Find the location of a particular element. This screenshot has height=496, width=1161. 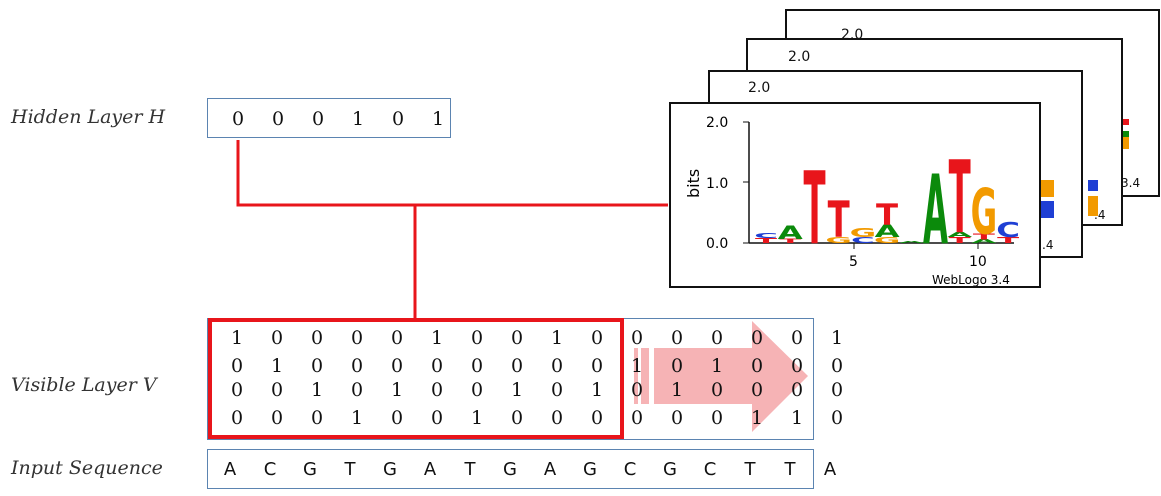

logo-card-back-2-letters is located at coordinates (1093, 198).